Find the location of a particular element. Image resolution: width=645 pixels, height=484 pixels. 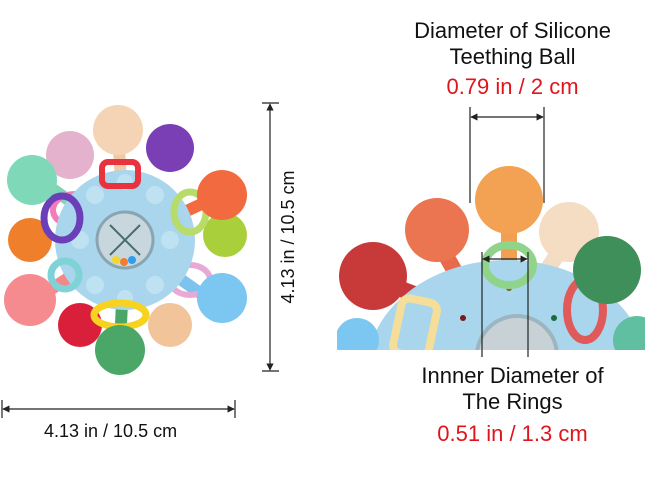

ball-diameter-value: 0.79 in / 2 cm is located at coordinates (512, 86).